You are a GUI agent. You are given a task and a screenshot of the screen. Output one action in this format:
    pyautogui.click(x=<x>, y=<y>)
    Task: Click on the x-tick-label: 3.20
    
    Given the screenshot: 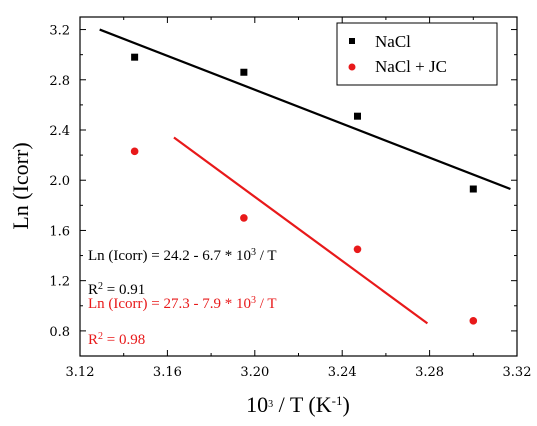 What is the action you would take?
    pyautogui.click(x=254, y=372)
    